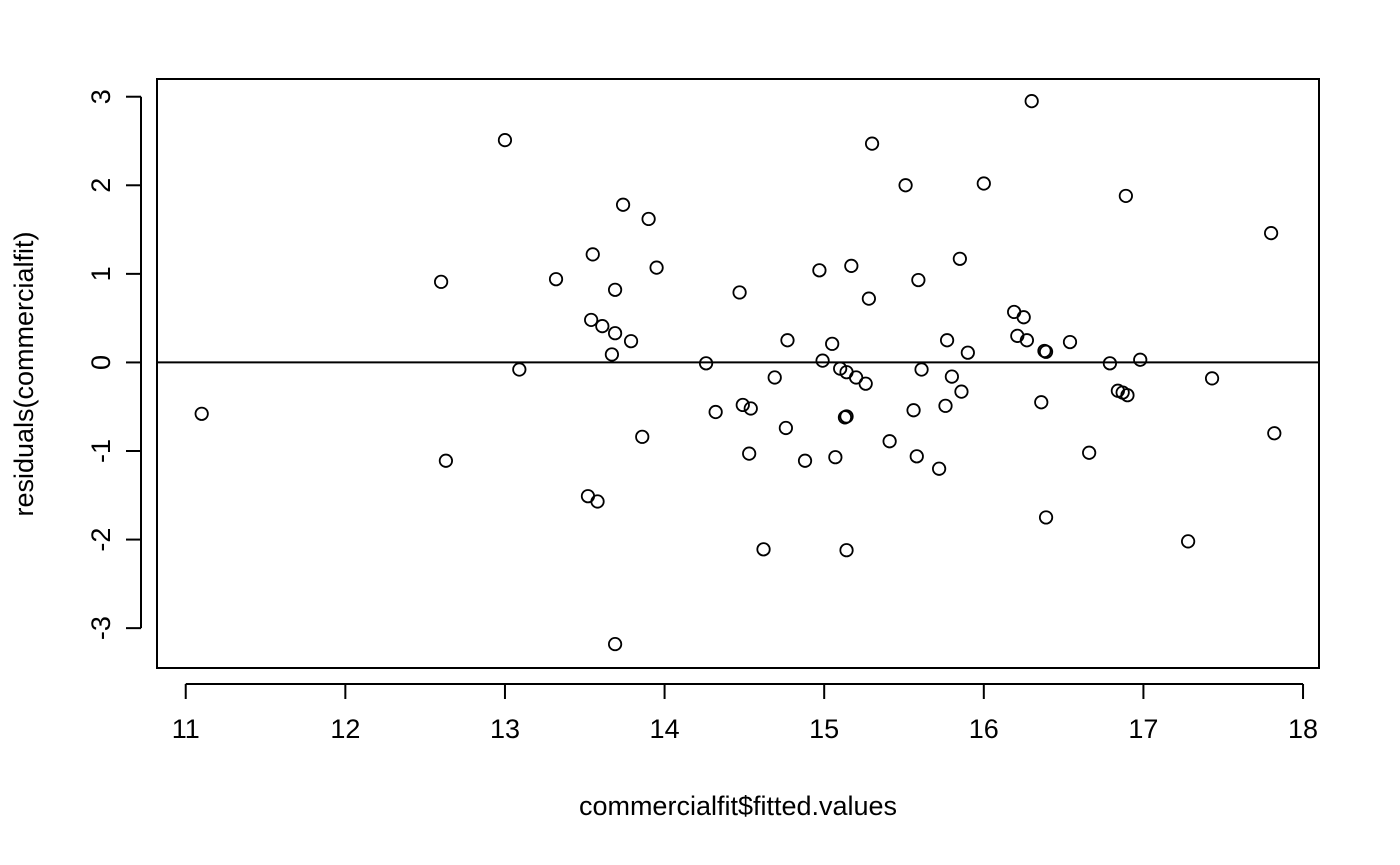  What do you see at coordinates (24, 373) in the screenshot?
I see `y-axis-title: residuals(commercialfit)` at bounding box center [24, 373].